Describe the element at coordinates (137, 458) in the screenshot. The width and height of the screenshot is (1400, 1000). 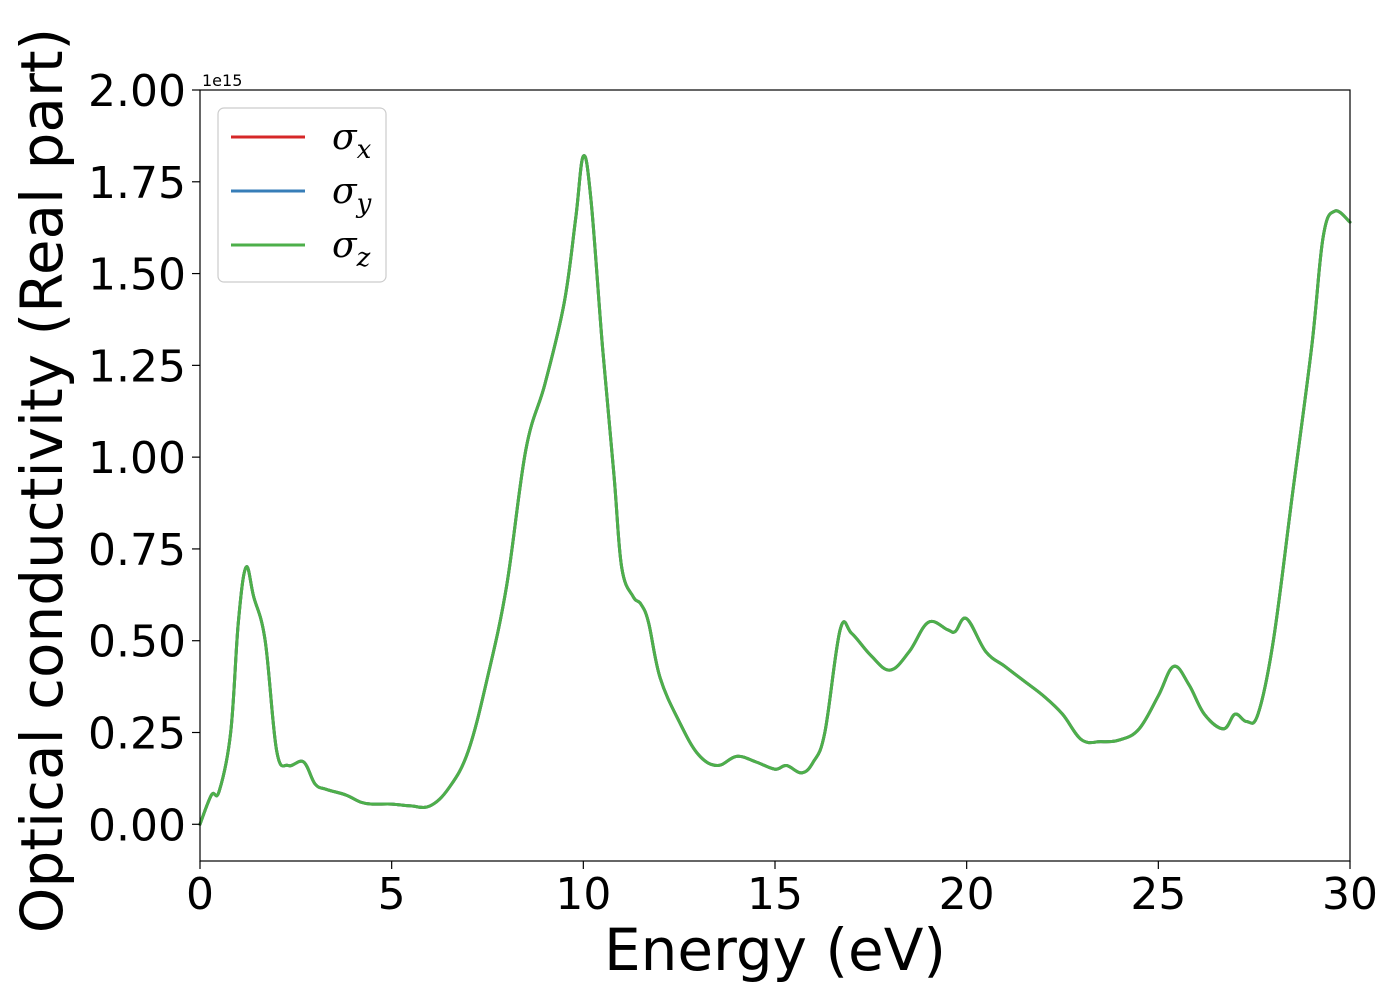
I see `y-tick-label: 1.00` at that location.